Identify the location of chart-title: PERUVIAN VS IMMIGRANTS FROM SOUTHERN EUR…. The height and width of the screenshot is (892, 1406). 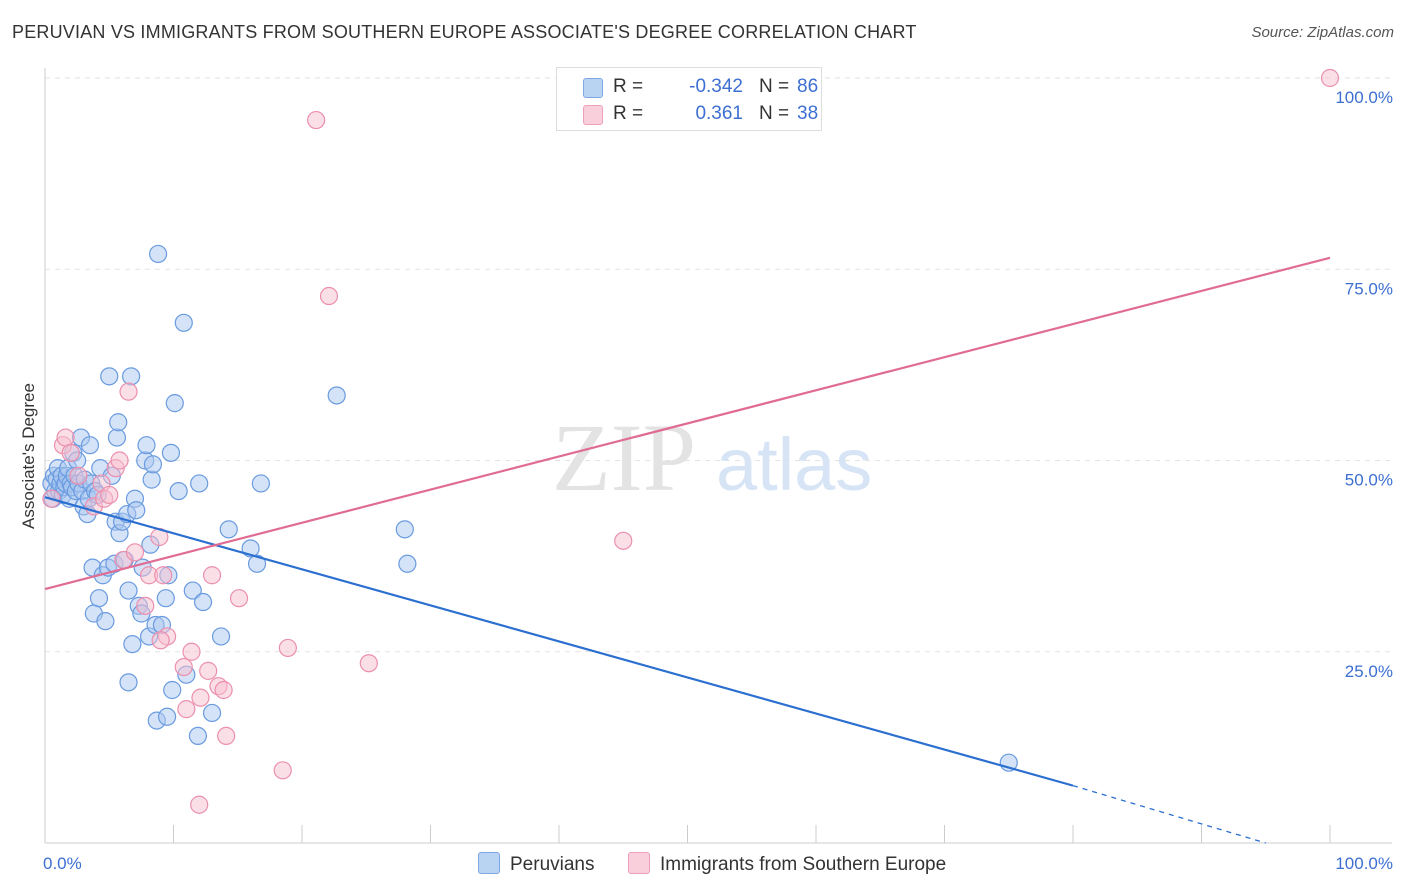
(464, 32).